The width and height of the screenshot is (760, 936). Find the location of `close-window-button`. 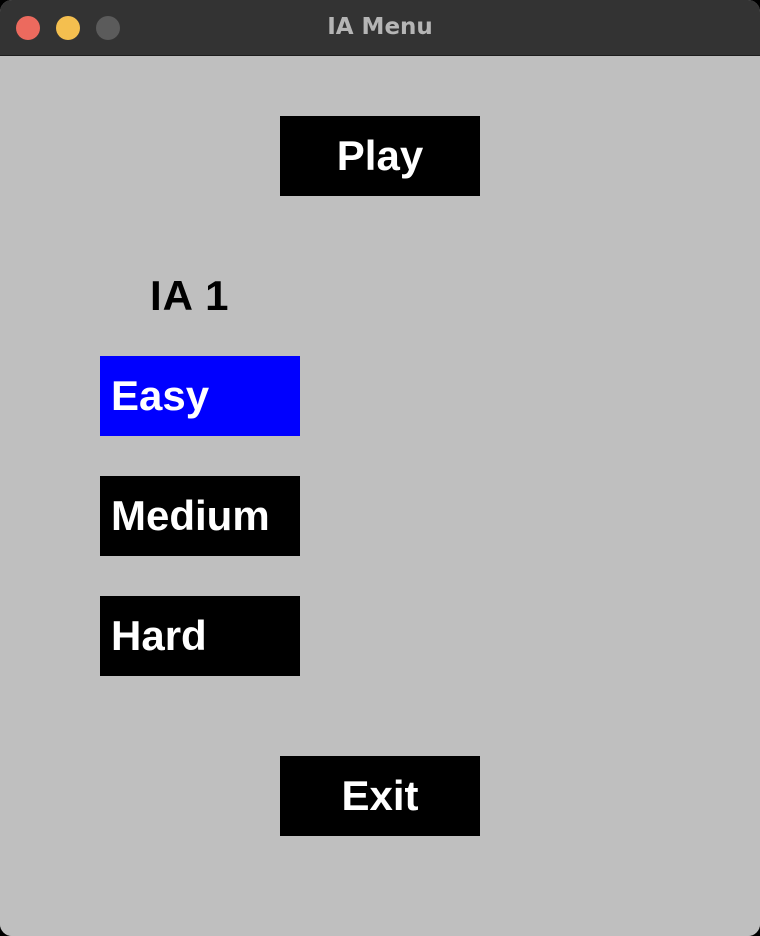

close-window-button is located at coordinates (28, 28).